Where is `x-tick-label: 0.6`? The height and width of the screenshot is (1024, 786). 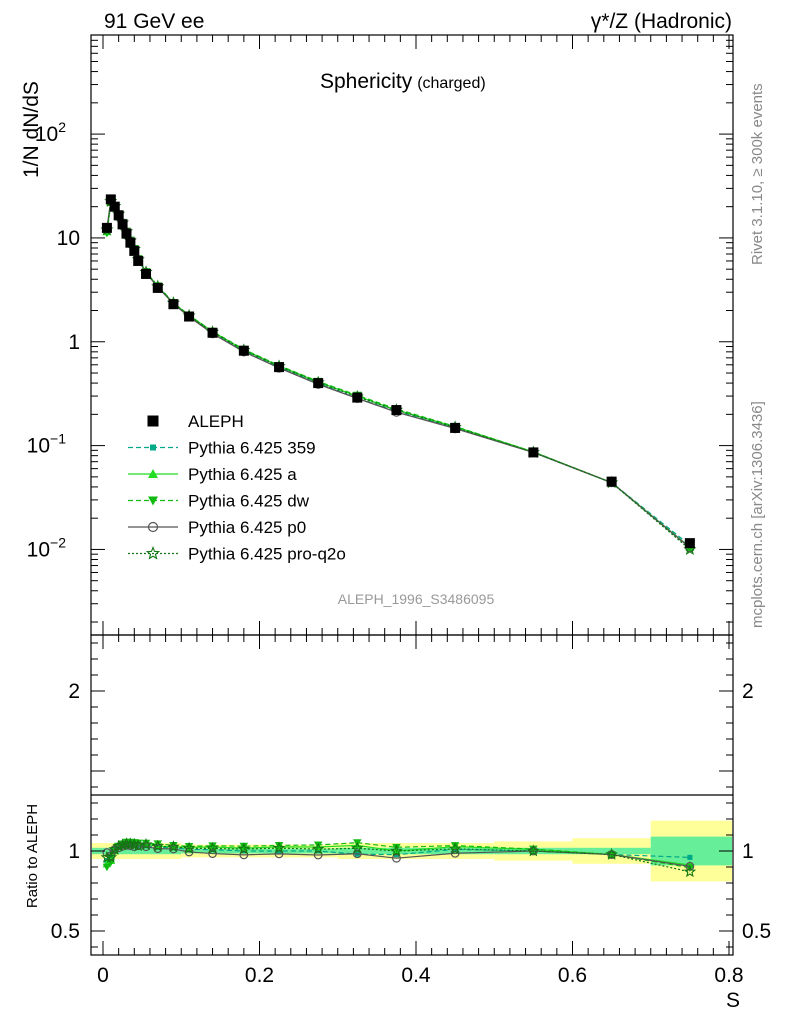
x-tick-label: 0.6 is located at coordinates (572, 975).